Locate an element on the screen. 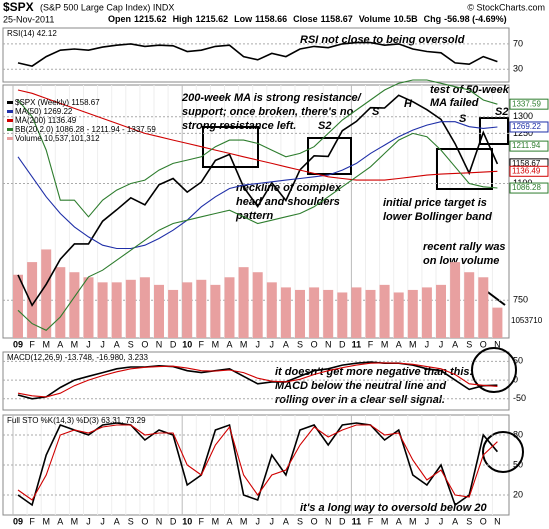 The image size is (549, 529). symbol: $SPX is located at coordinates (18, 7).